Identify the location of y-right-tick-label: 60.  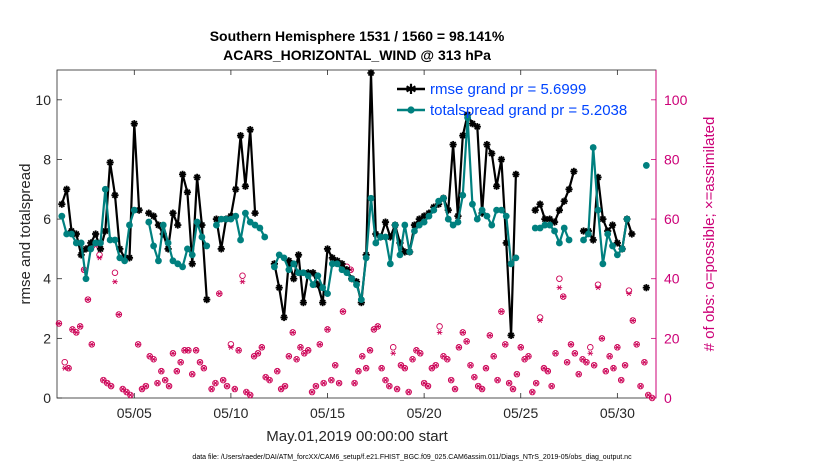
(672, 219).